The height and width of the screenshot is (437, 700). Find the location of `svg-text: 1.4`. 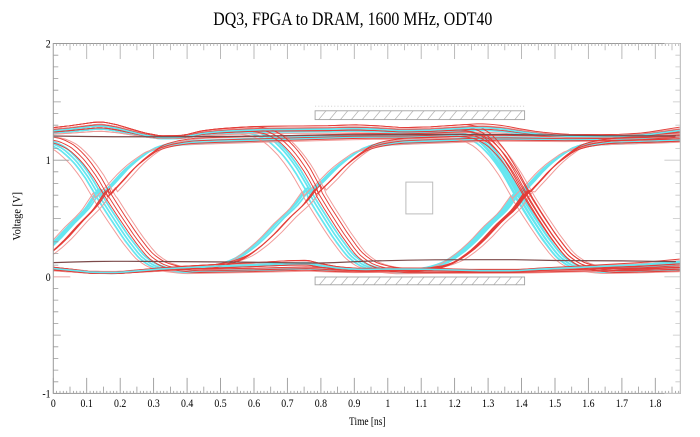

svg-text: 1.4 is located at coordinates (521, 404).